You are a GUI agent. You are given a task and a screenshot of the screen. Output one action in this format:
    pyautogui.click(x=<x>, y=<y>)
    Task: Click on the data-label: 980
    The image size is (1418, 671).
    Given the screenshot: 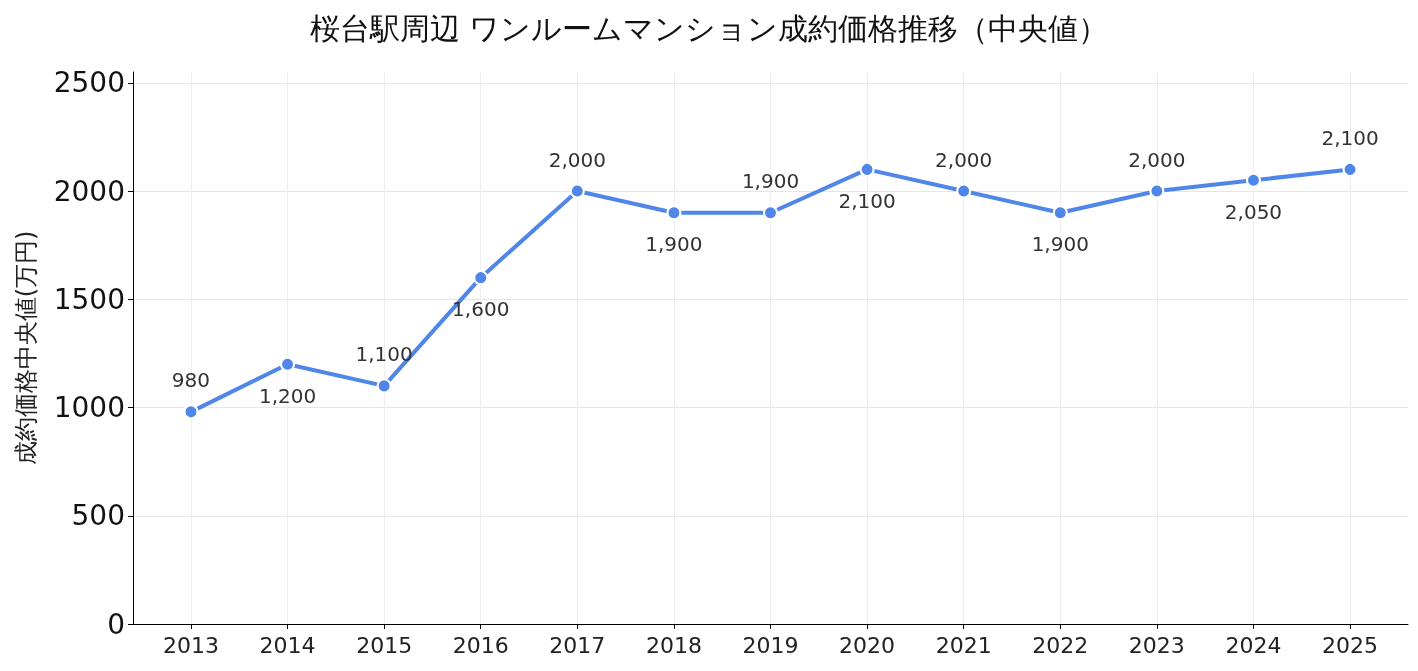 What is the action you would take?
    pyautogui.click(x=191, y=380)
    